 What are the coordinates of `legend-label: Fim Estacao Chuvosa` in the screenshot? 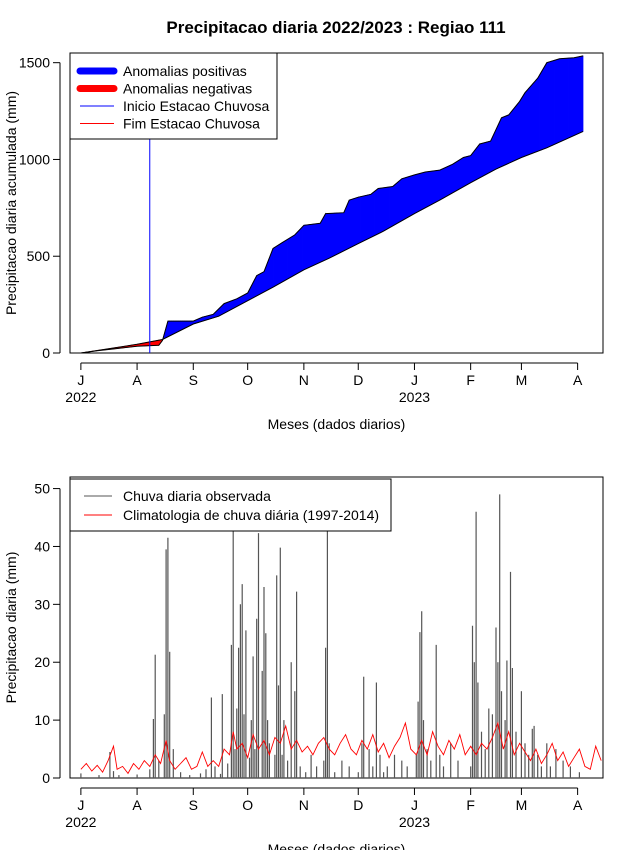 It's located at (191, 124).